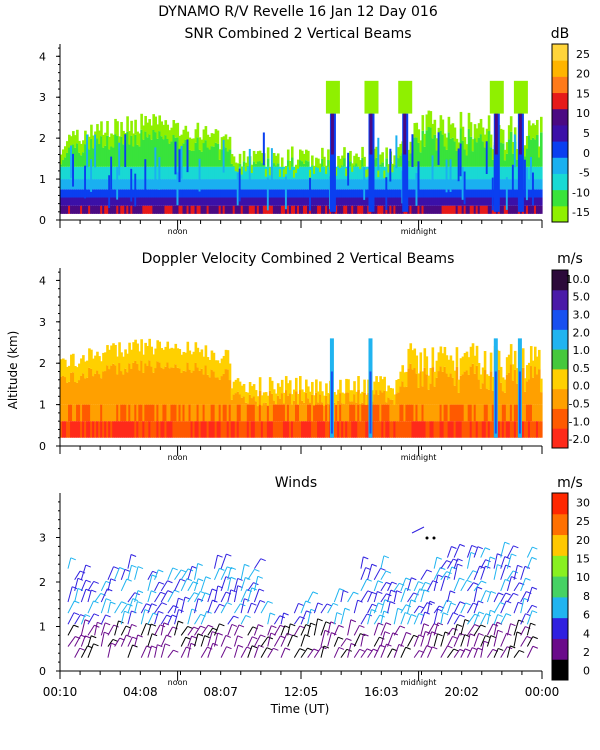 This screenshot has height=750, width=600. I want to click on snr-plume, so click(405, 162).